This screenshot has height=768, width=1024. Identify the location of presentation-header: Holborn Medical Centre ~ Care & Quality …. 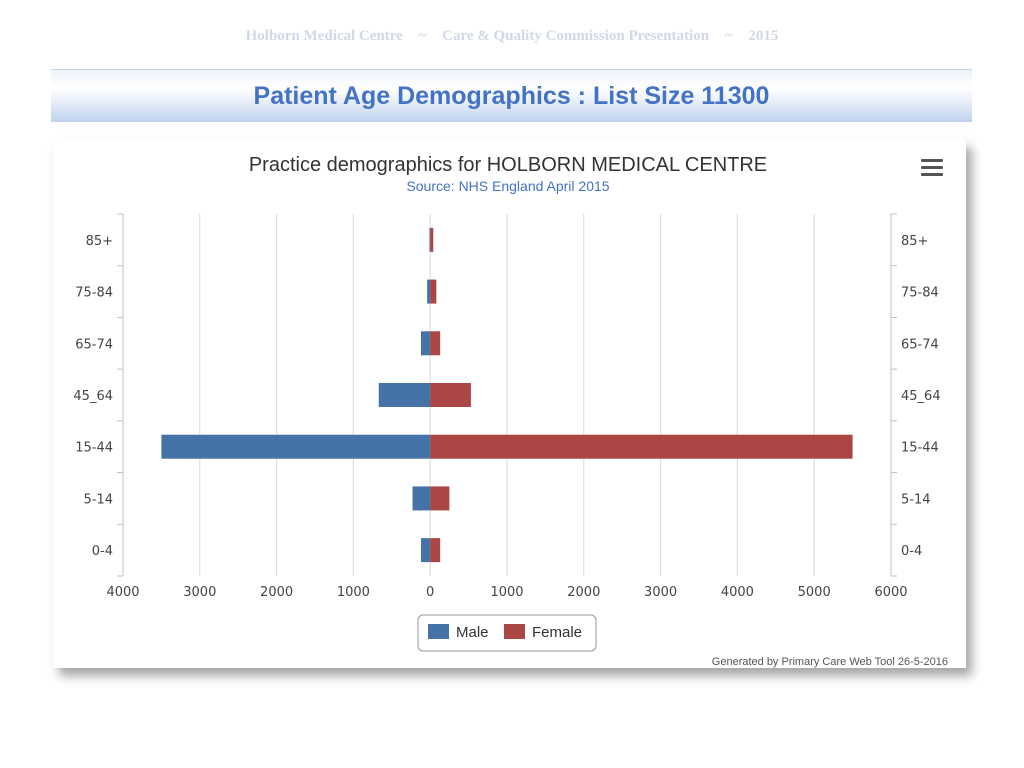
(512, 36).